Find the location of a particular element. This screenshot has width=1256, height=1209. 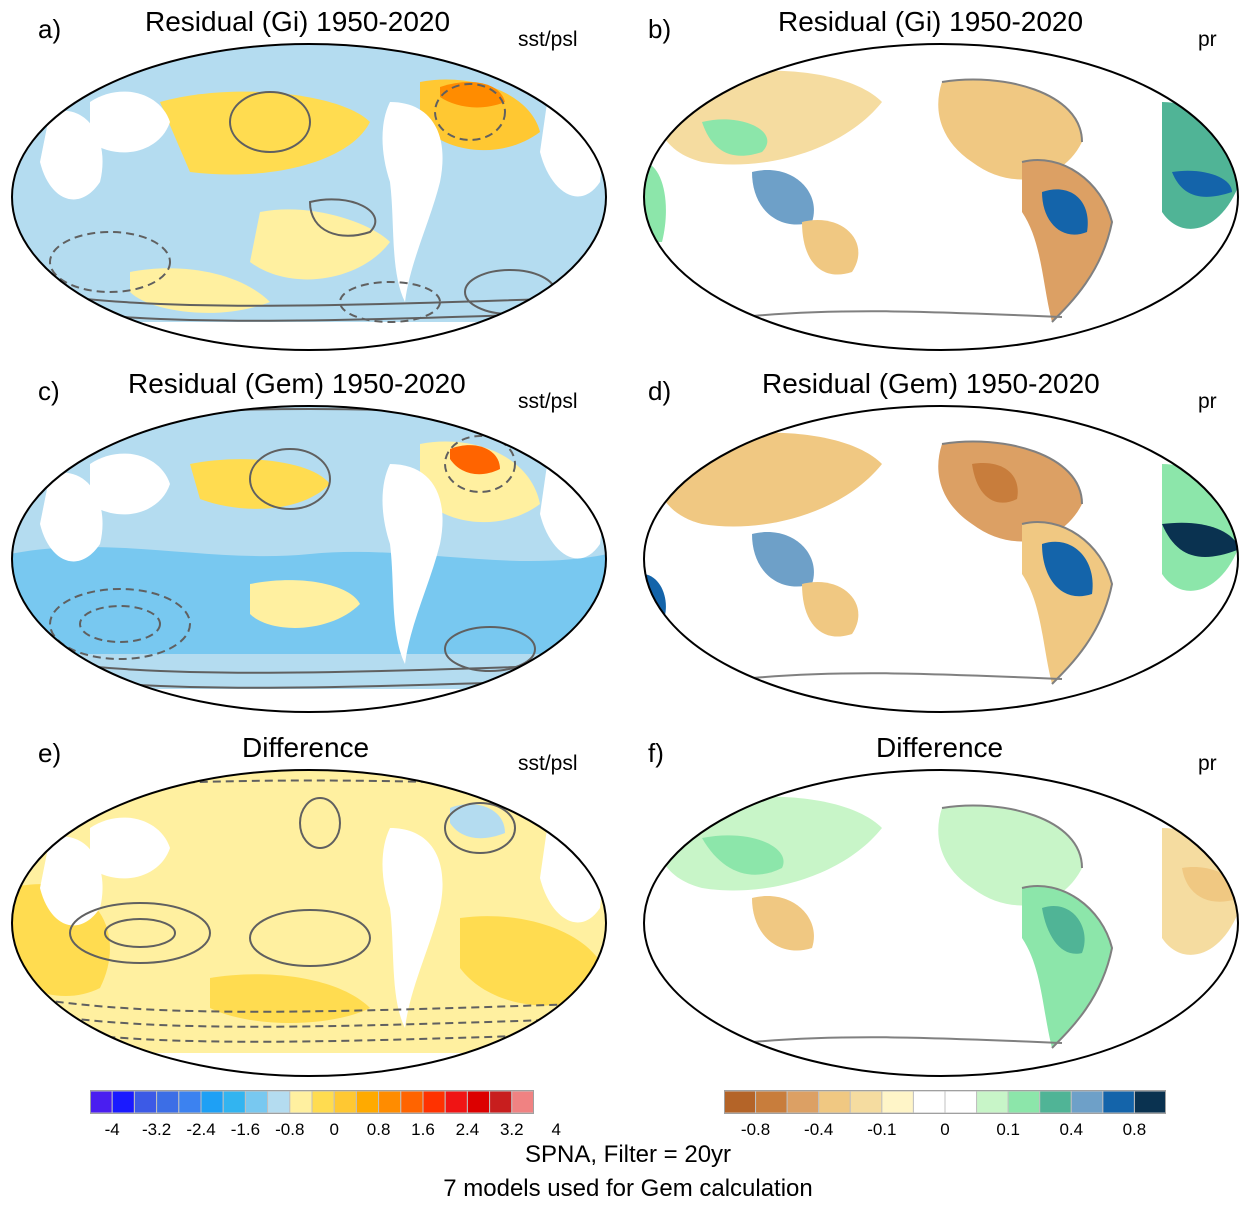

footer-line-1: SPNA, Filter = 20yr is located at coordinates (628, 1154).